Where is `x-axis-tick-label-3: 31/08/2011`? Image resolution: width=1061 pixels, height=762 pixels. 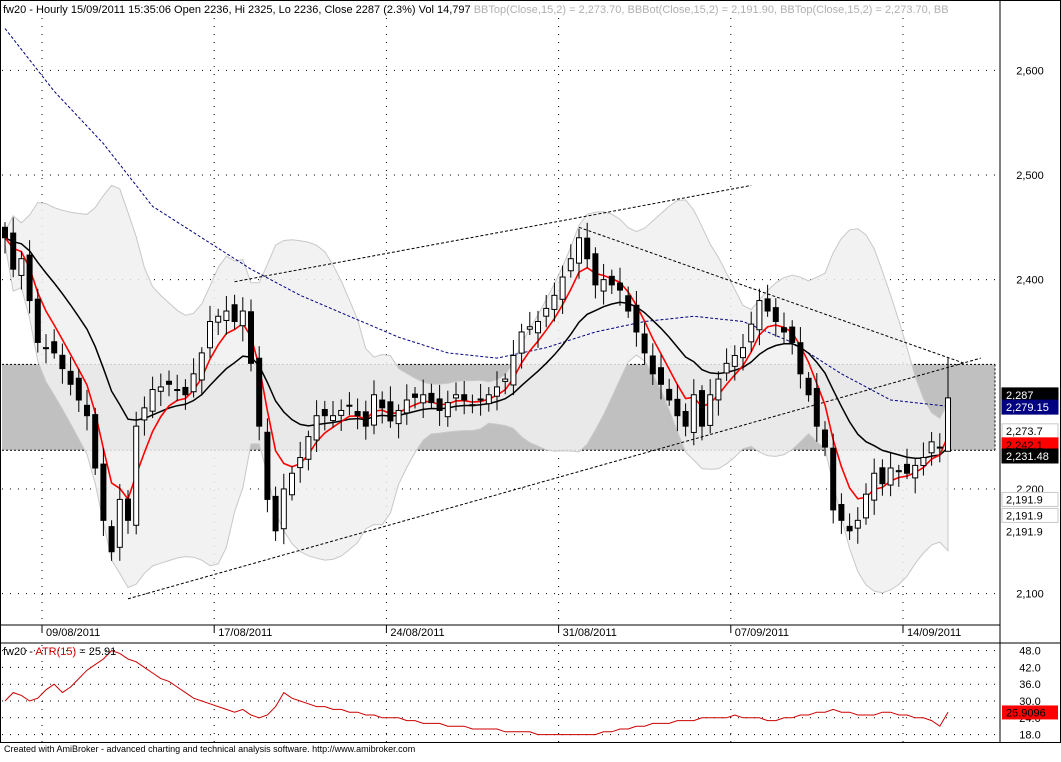 x-axis-tick-label-3: 31/08/2011 is located at coordinates (590, 633).